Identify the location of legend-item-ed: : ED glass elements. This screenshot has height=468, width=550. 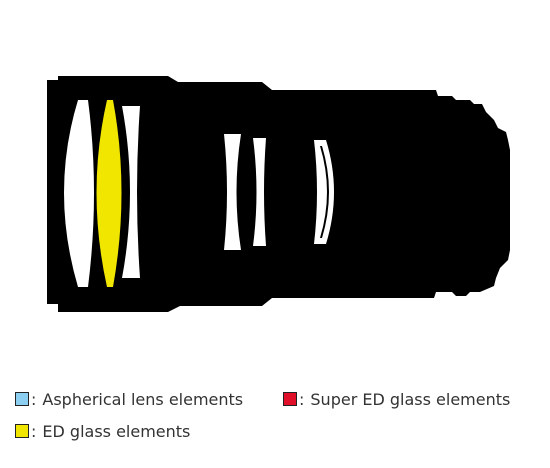
(102, 431).